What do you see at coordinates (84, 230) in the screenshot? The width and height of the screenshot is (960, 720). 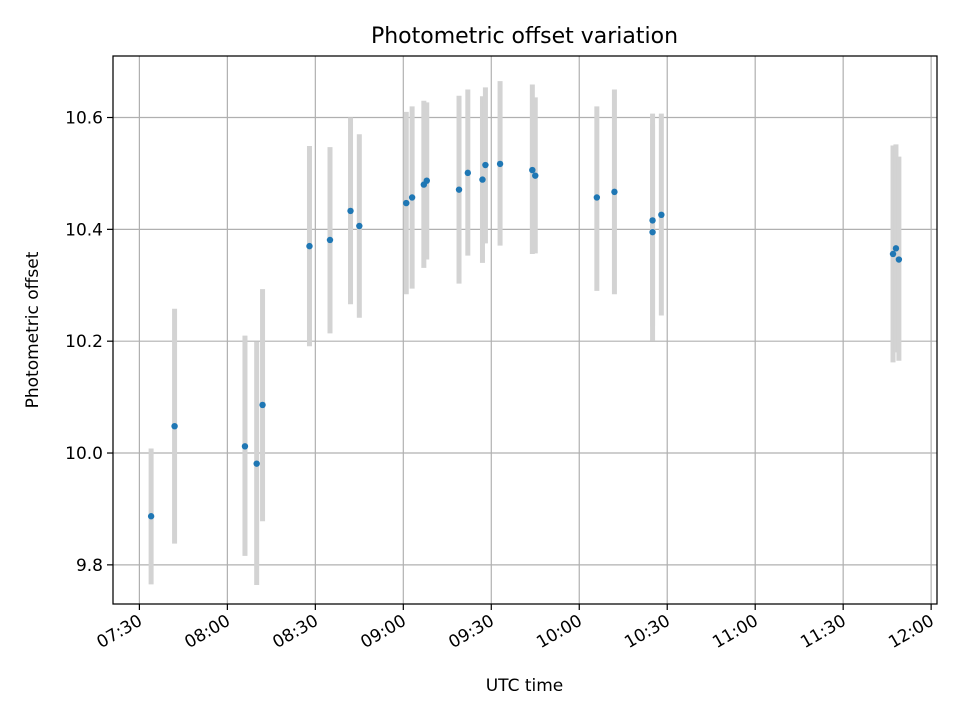 I see `y-tick-label: 10.4` at bounding box center [84, 230].